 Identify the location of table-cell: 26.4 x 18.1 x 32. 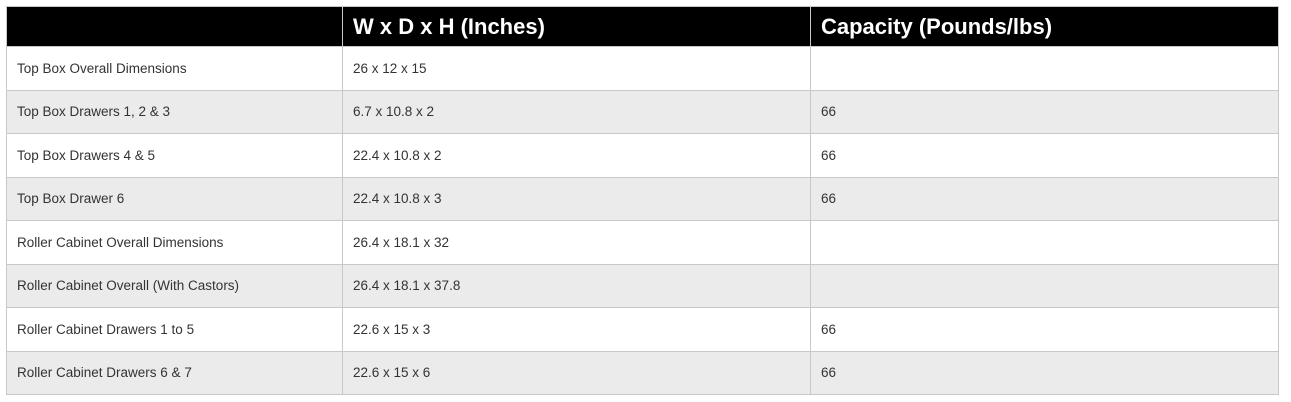
(576, 242).